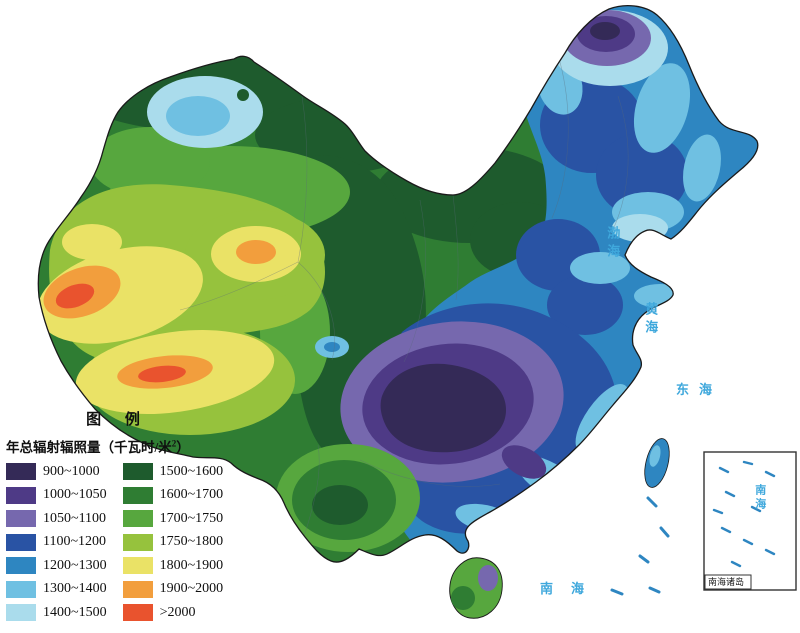 The height and width of the screenshot is (633, 800). I want to click on legend-range-label: 1500~1600, so click(191, 471).